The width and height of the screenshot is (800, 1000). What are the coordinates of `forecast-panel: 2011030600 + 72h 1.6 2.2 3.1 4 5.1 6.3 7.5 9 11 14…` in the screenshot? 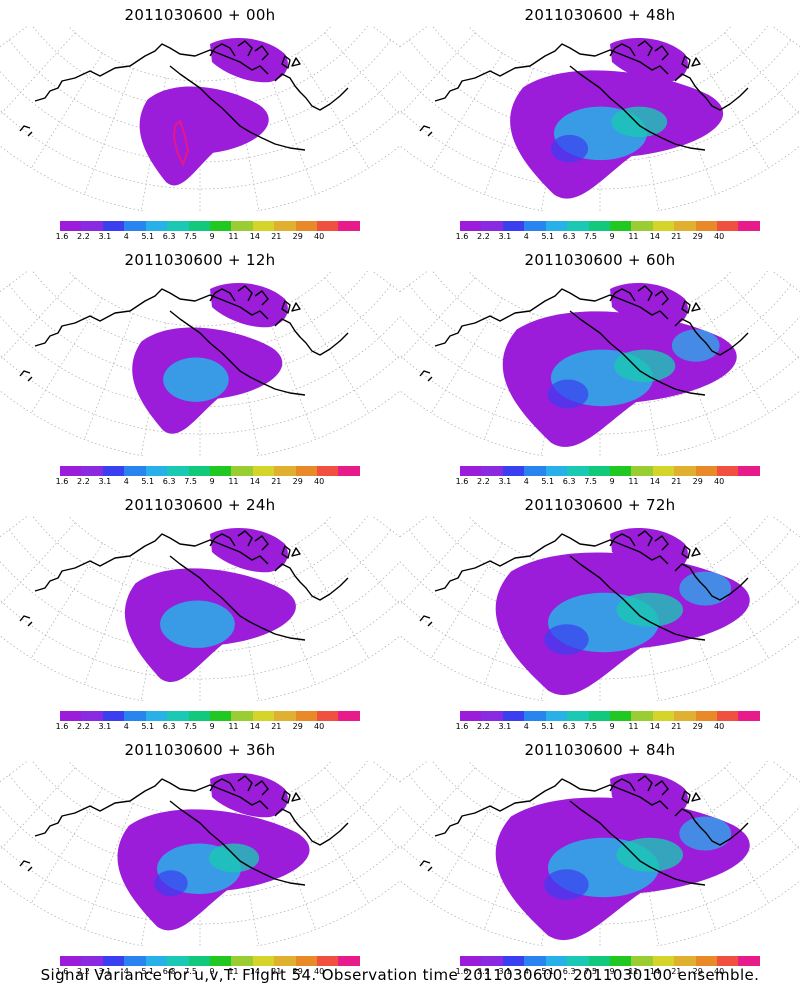 It's located at (600, 612).